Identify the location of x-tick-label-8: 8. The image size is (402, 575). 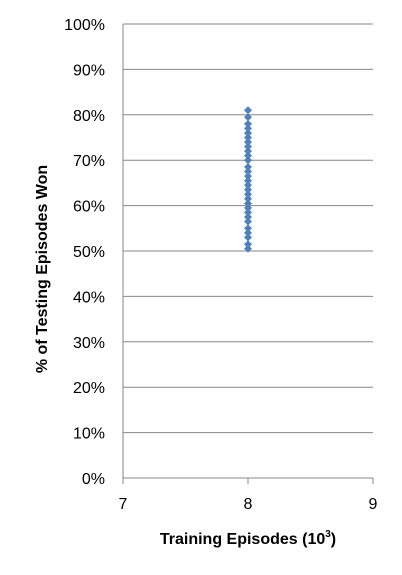
(248, 504).